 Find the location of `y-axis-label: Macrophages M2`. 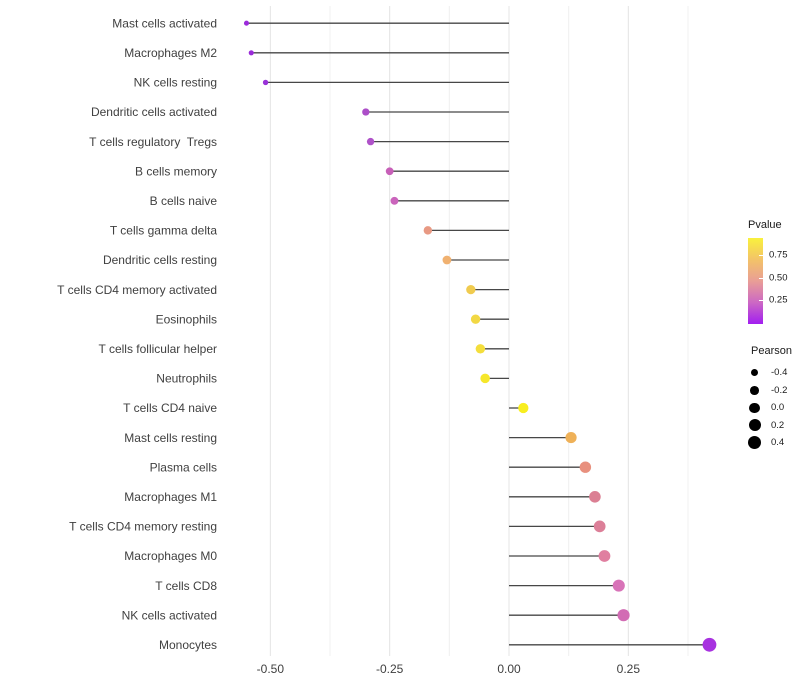

y-axis-label: Macrophages M2 is located at coordinates (170, 53).